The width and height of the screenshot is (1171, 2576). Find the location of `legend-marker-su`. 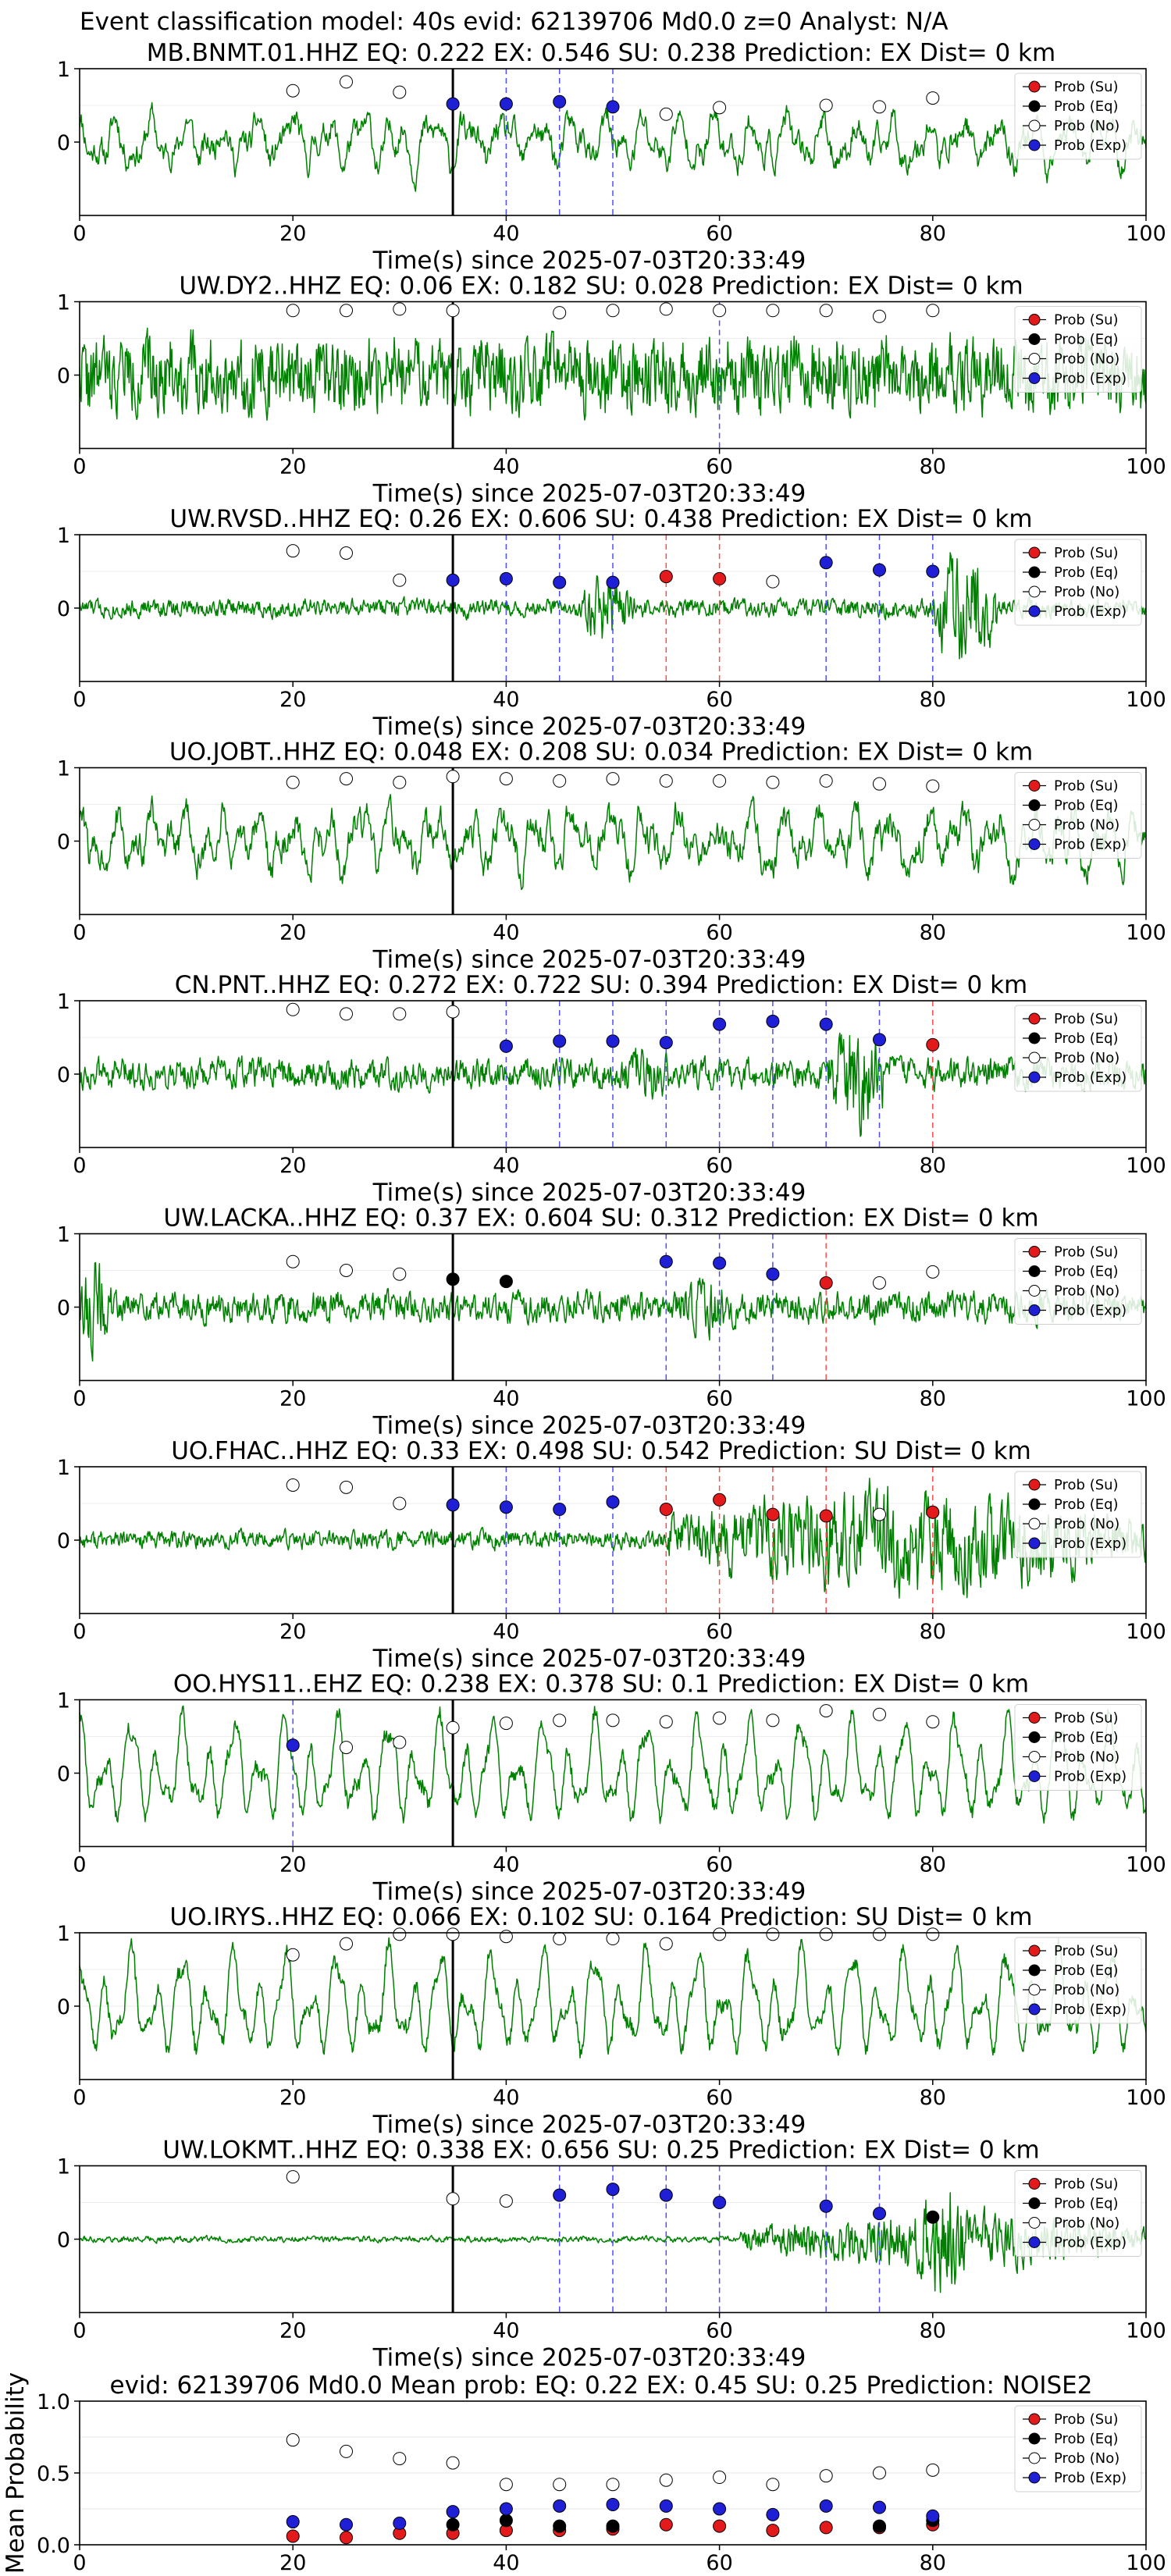

legend-marker-su is located at coordinates (1034, 1019).